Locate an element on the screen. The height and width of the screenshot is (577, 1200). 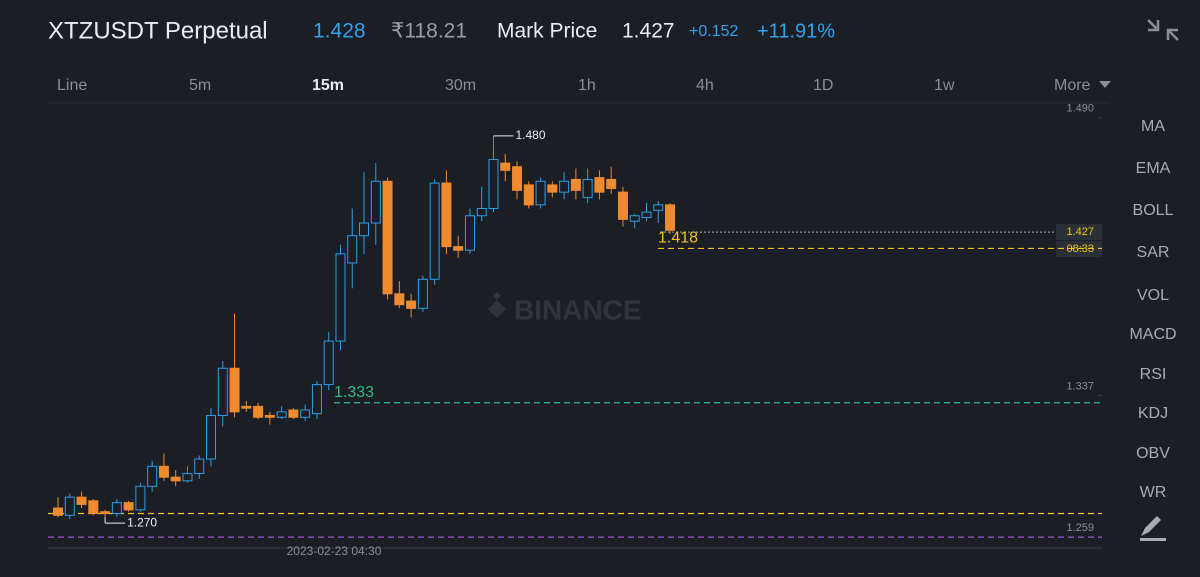
interval-tab: 1D is located at coordinates (823, 85).